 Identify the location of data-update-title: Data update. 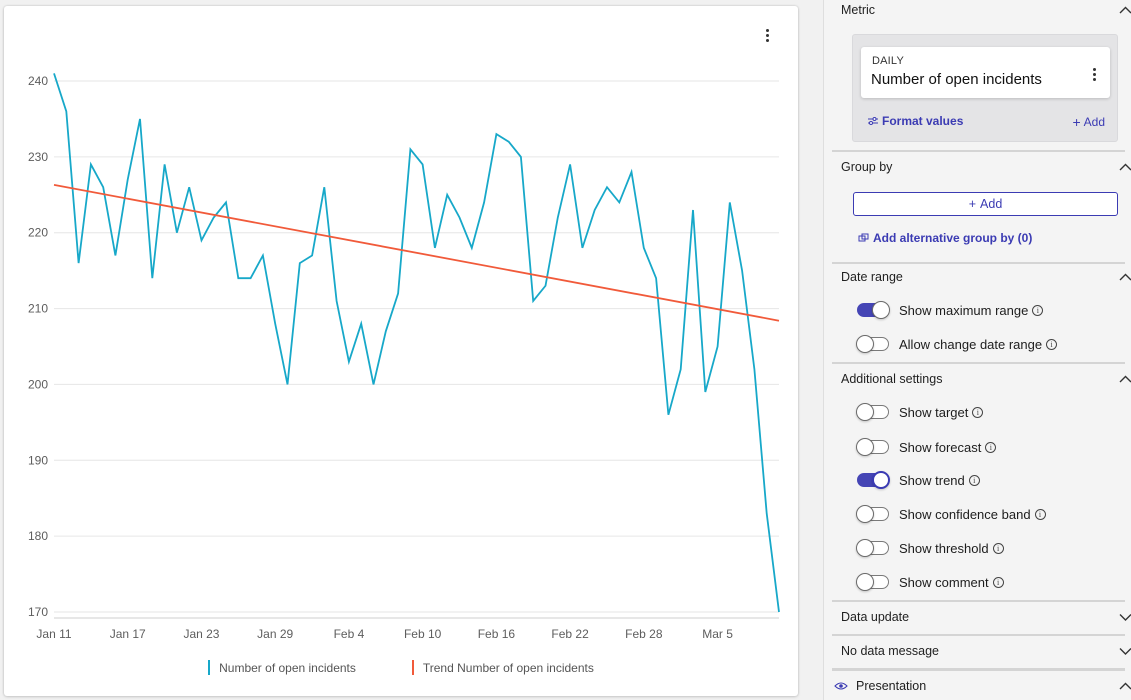
(875, 617).